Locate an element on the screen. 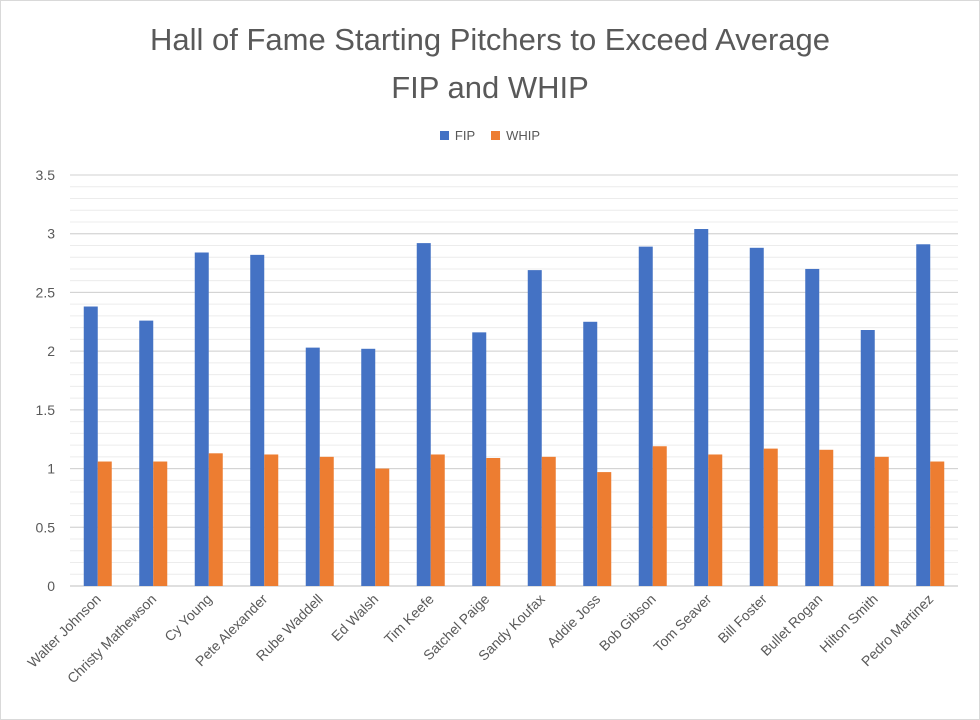 This screenshot has height=720, width=980. legend-label-fip: FIP is located at coordinates (465, 135).